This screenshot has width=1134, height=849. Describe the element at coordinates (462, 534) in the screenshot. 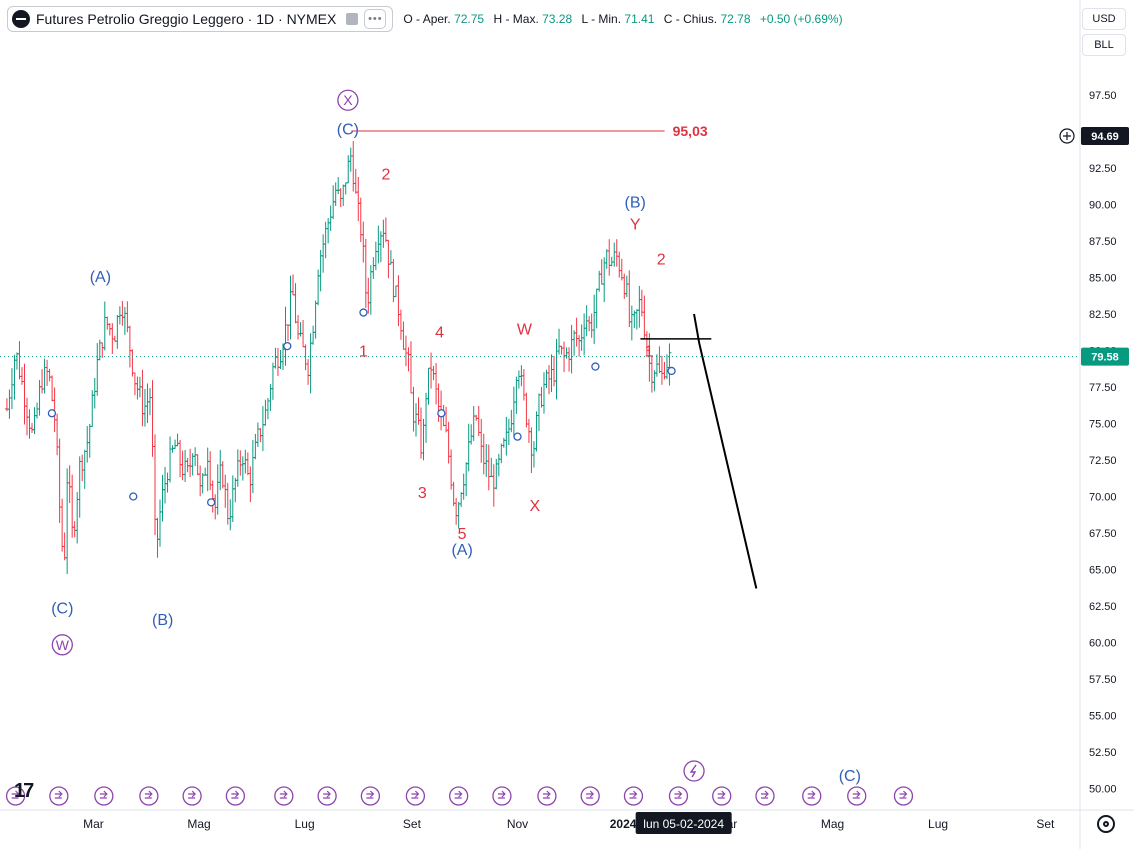

I see `wave-label: 5` at that location.